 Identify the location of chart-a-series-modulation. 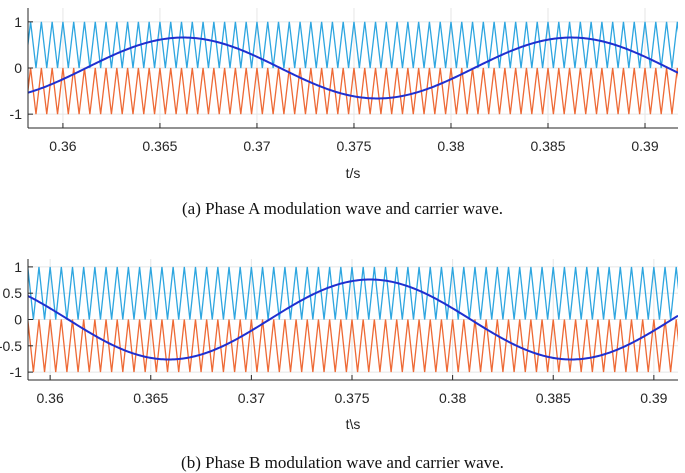
(353, 68).